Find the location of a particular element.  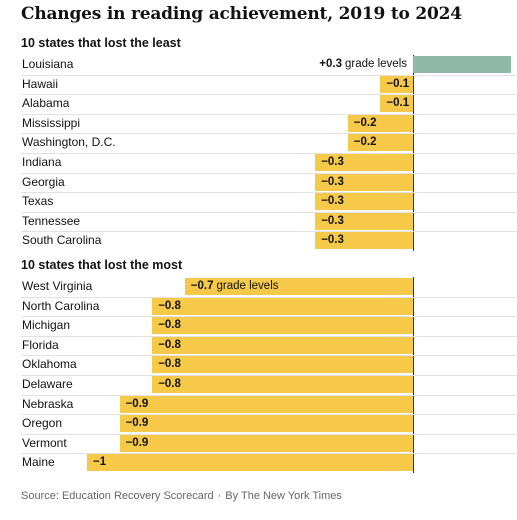

state-label: Mississippi is located at coordinates (51, 122).